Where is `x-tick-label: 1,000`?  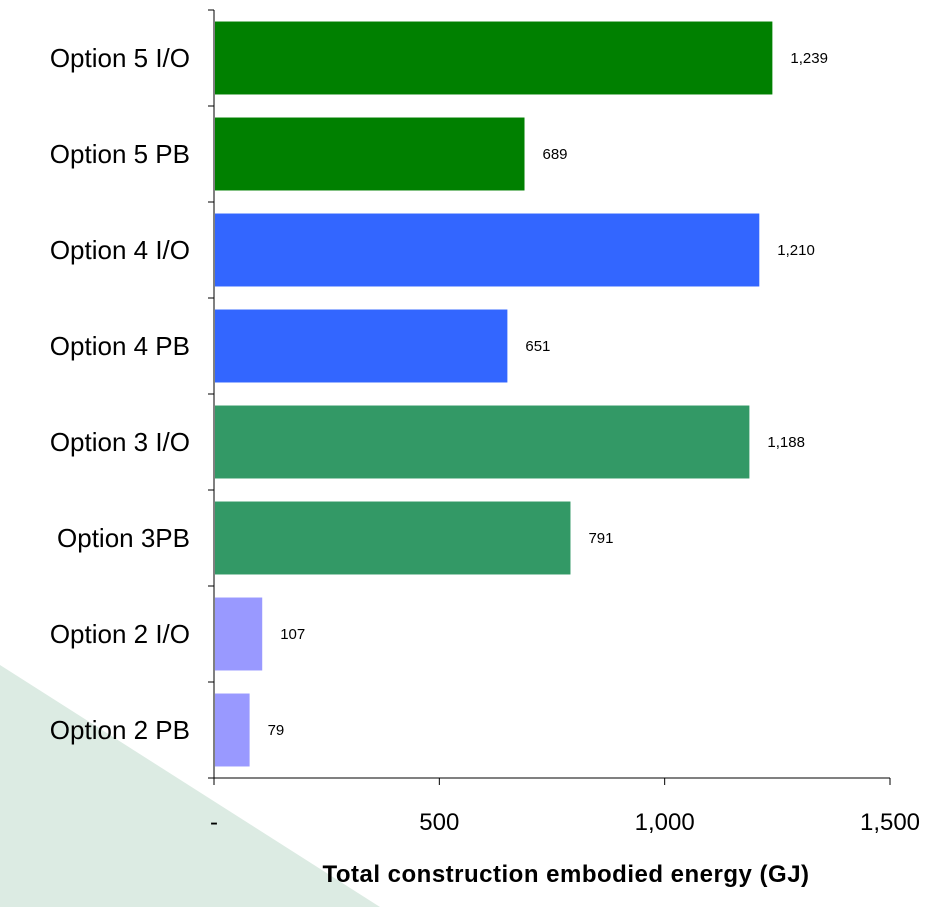 x-tick-label: 1,000 is located at coordinates (665, 822).